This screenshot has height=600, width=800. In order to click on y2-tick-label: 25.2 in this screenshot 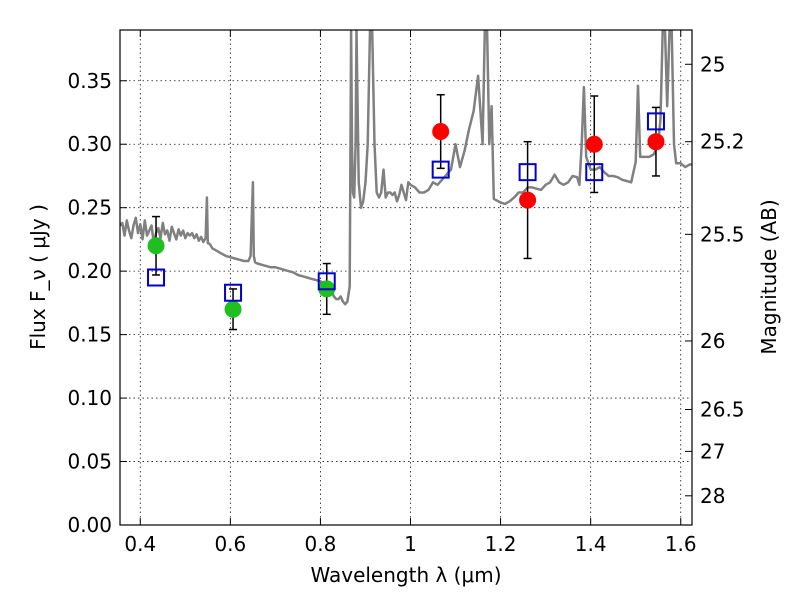, I will do `click(722, 142)`.